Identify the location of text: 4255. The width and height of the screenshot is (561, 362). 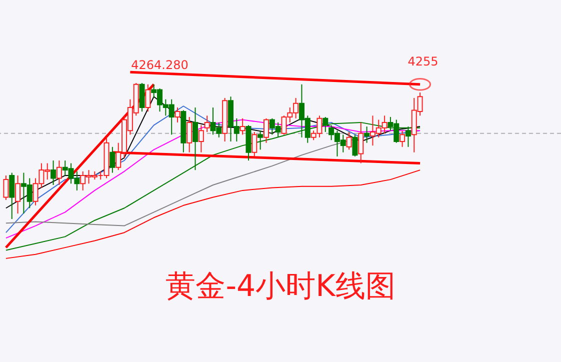
(423, 61).